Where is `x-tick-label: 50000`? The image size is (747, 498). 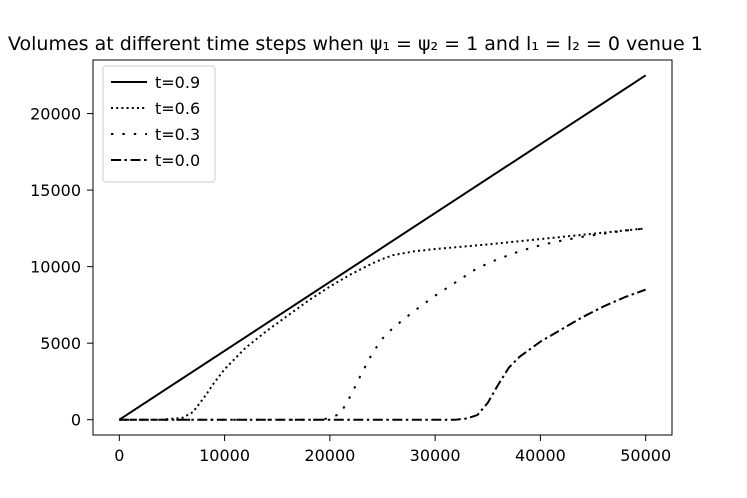 x-tick-label: 50000 is located at coordinates (645, 455).